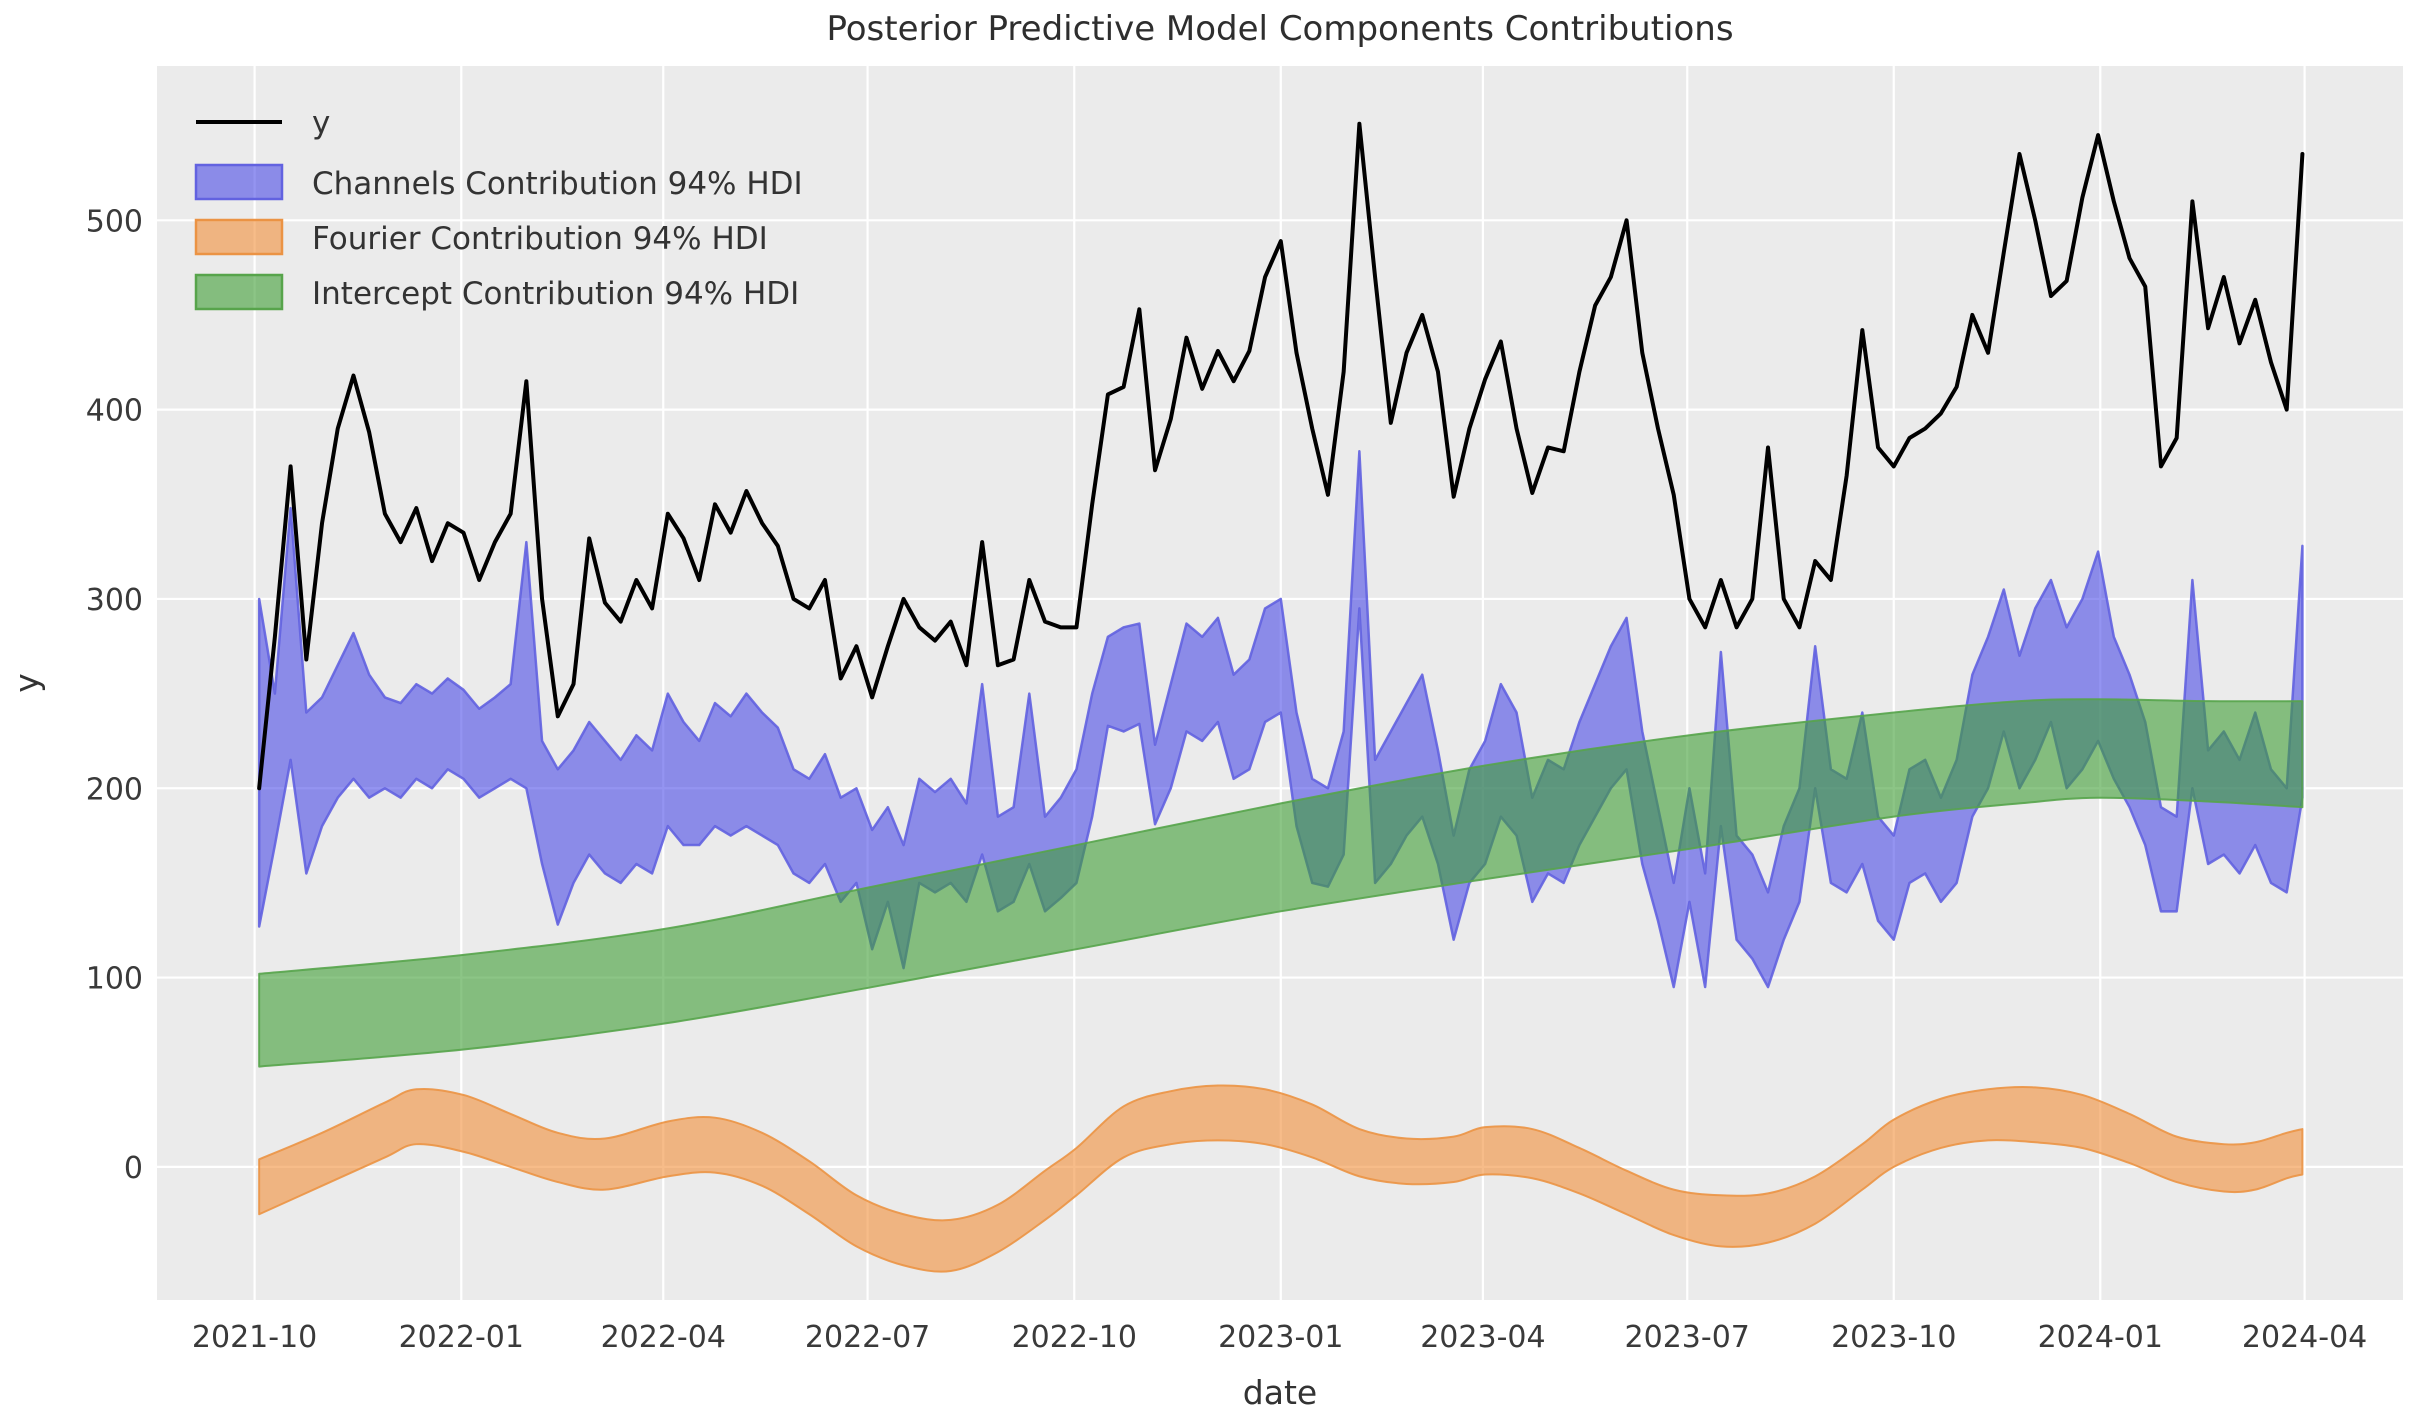 The image size is (2423, 1423). What do you see at coordinates (239, 237) in the screenshot?
I see `legend-swatch-fourier-icon` at bounding box center [239, 237].